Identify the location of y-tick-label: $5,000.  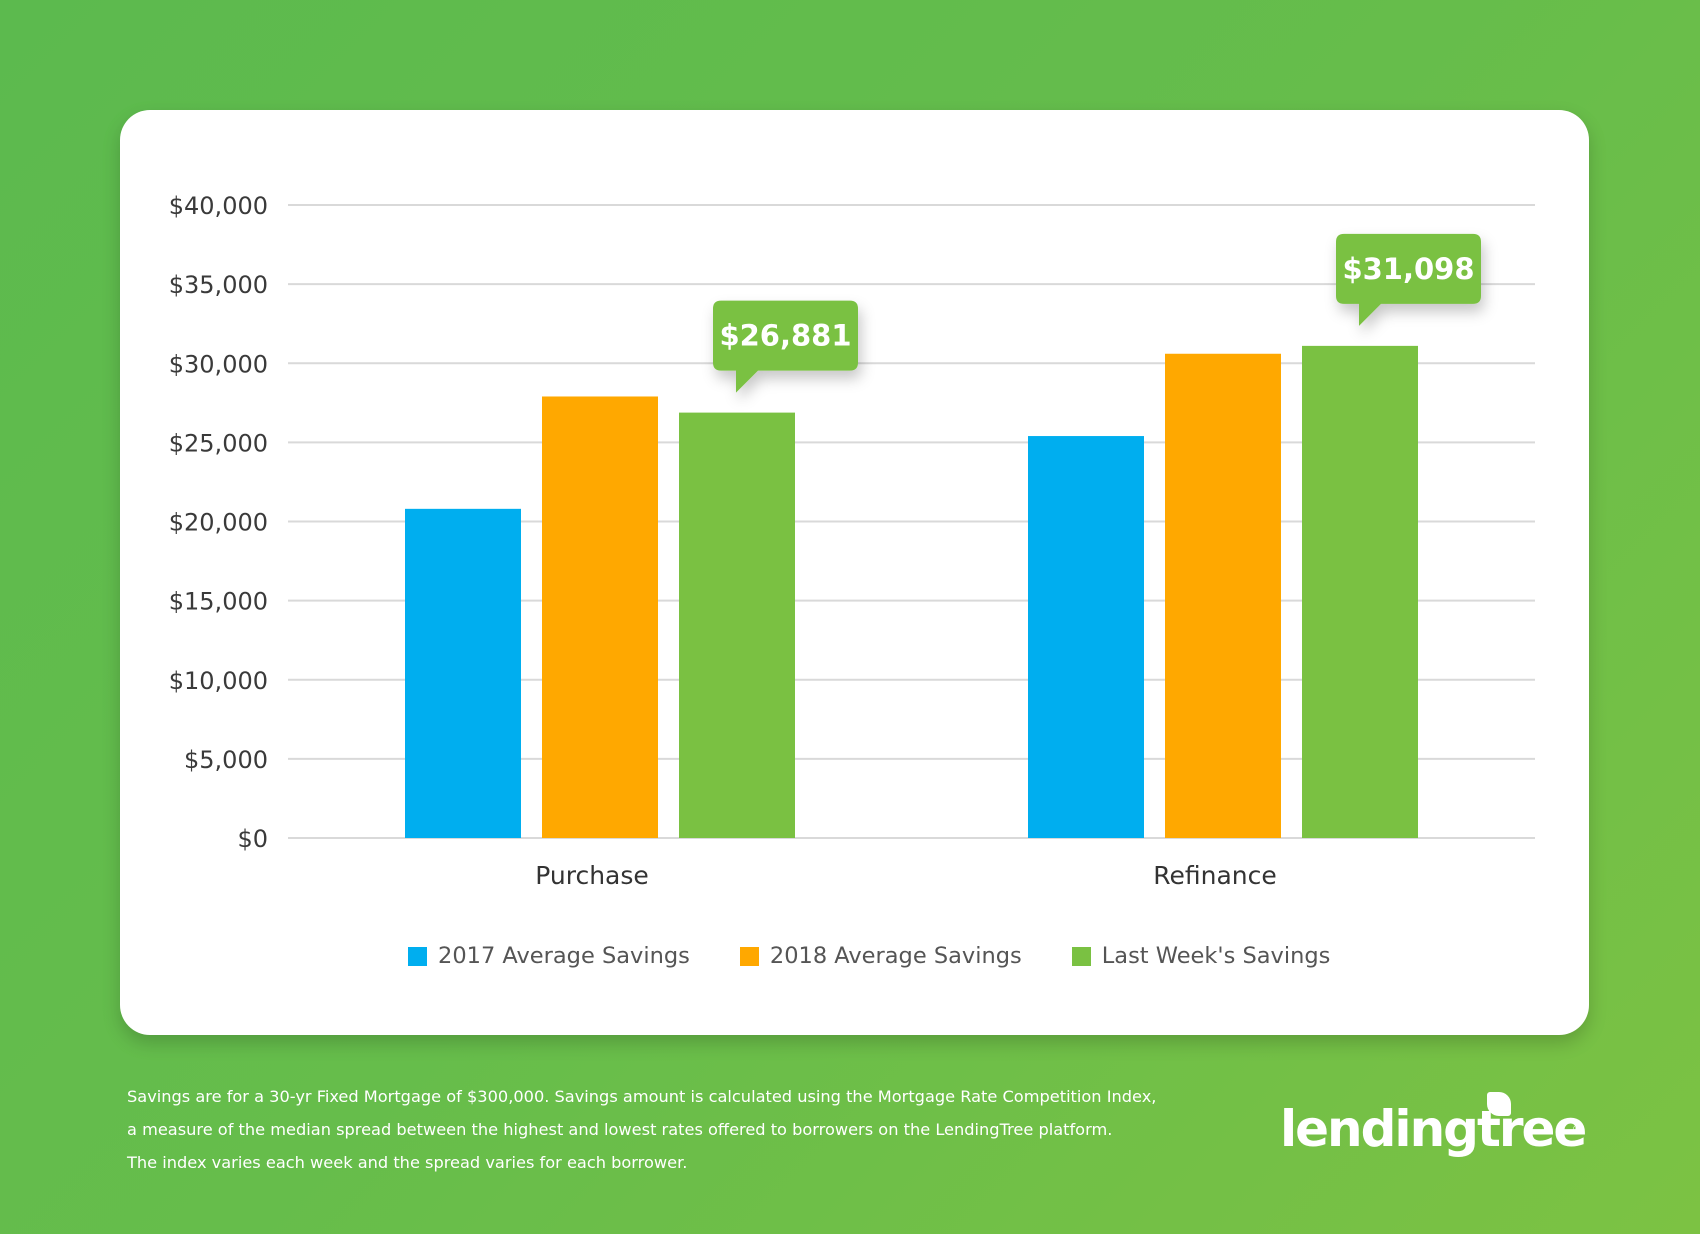
(226, 760).